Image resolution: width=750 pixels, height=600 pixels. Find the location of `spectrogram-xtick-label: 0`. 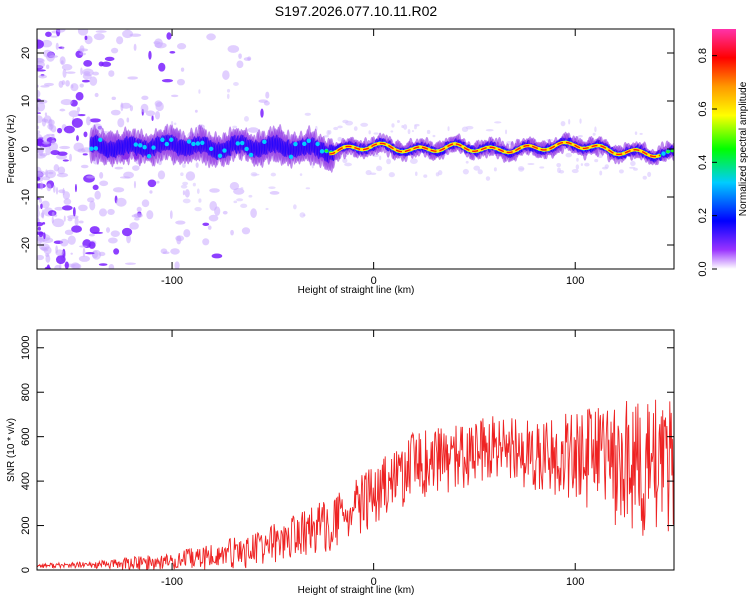

spectrogram-xtick-label: 0 is located at coordinates (374, 281).